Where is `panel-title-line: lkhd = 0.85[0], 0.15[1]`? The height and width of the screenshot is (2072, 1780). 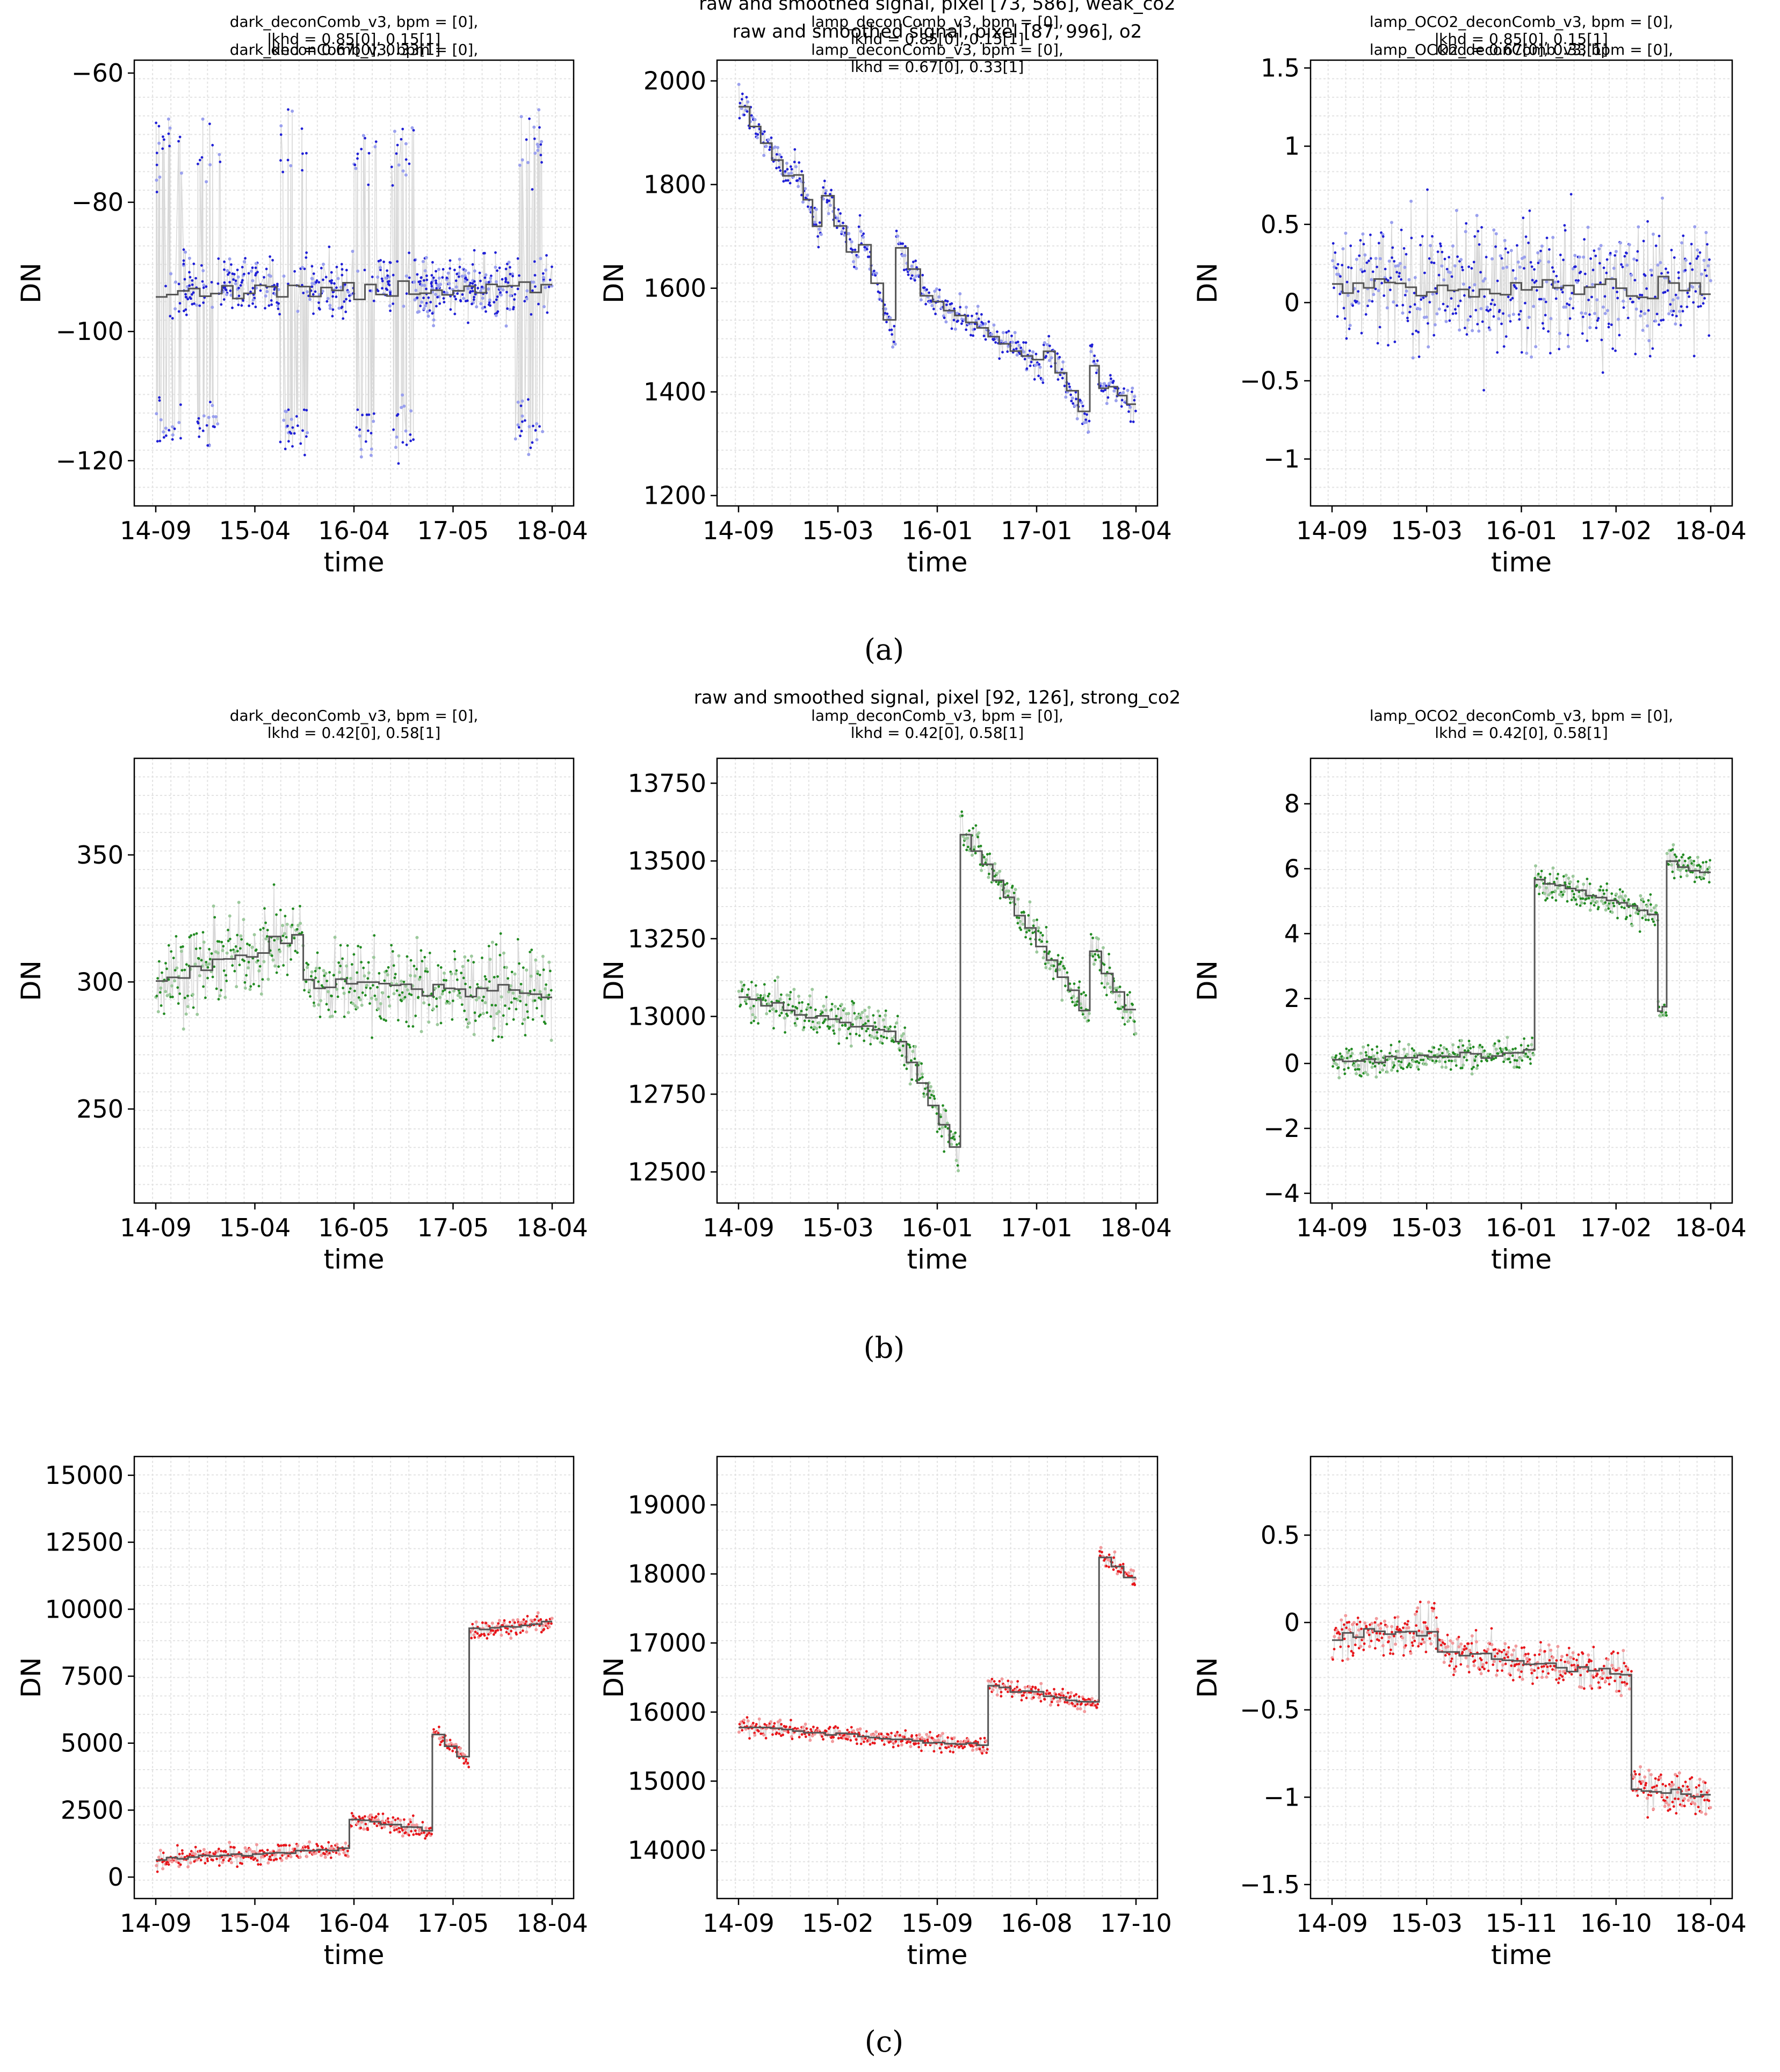
panel-title-line: lkhd = 0.85[0], 0.15[1] is located at coordinates (1521, 39).